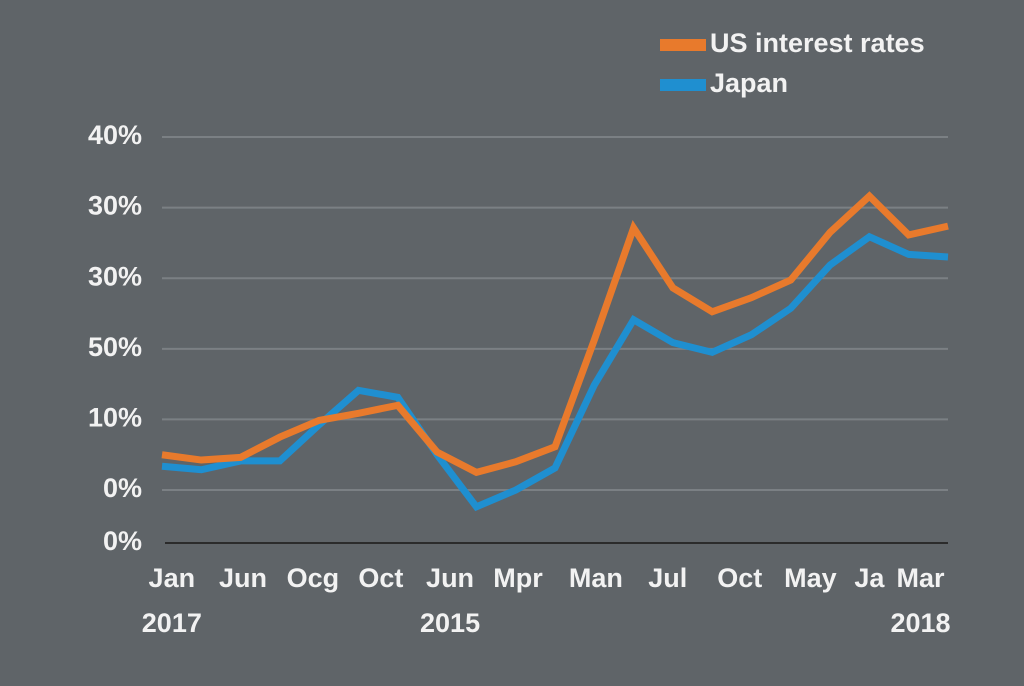 The height and width of the screenshot is (686, 1024). I want to click on y-tick-label: 10%, so click(115, 418).